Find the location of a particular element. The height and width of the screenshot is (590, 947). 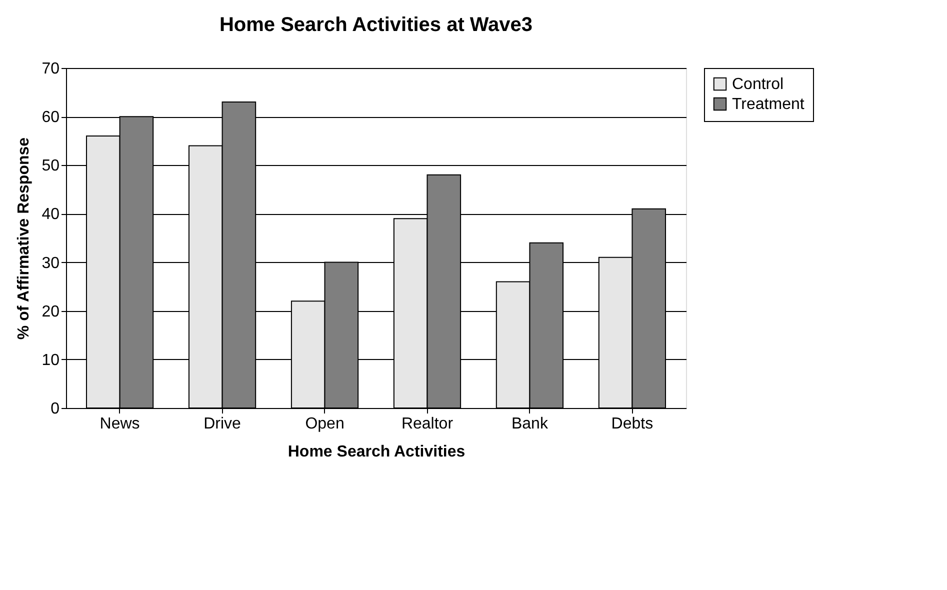

y-tick-label: 60 is located at coordinates (51, 117).